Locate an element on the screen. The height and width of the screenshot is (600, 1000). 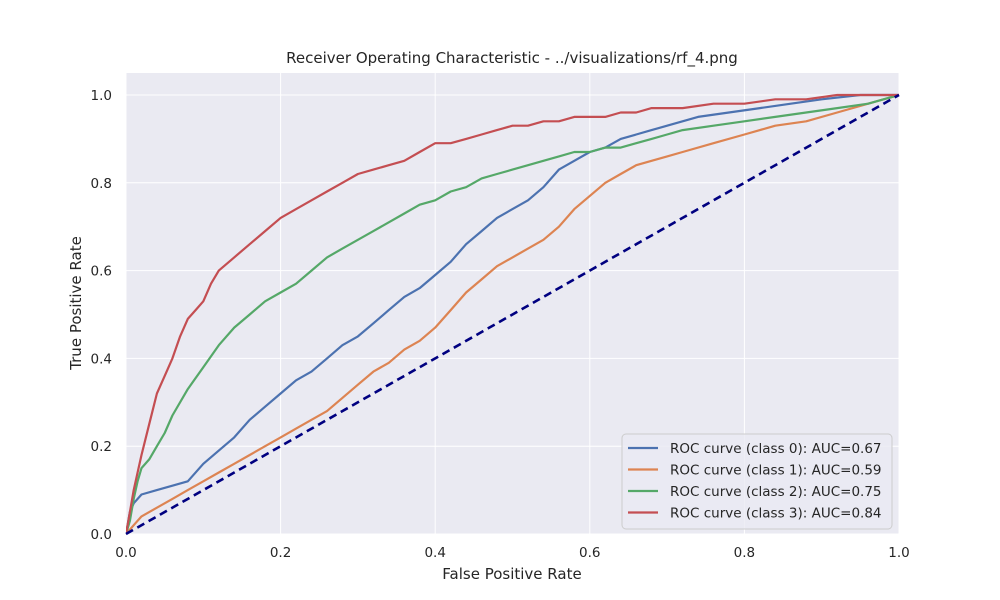
y-tick-label: 0.2 is located at coordinates (101, 447).